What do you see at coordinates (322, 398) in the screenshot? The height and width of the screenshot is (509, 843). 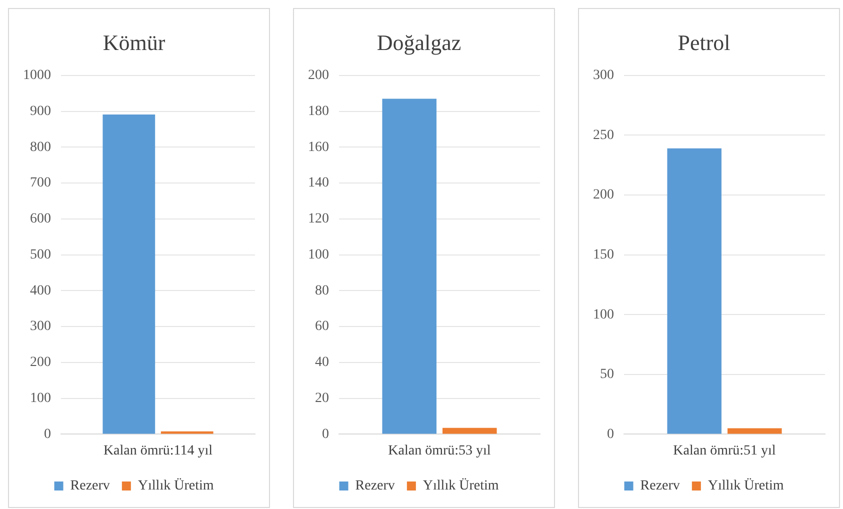 I see `y-tick-label: 20` at bounding box center [322, 398].